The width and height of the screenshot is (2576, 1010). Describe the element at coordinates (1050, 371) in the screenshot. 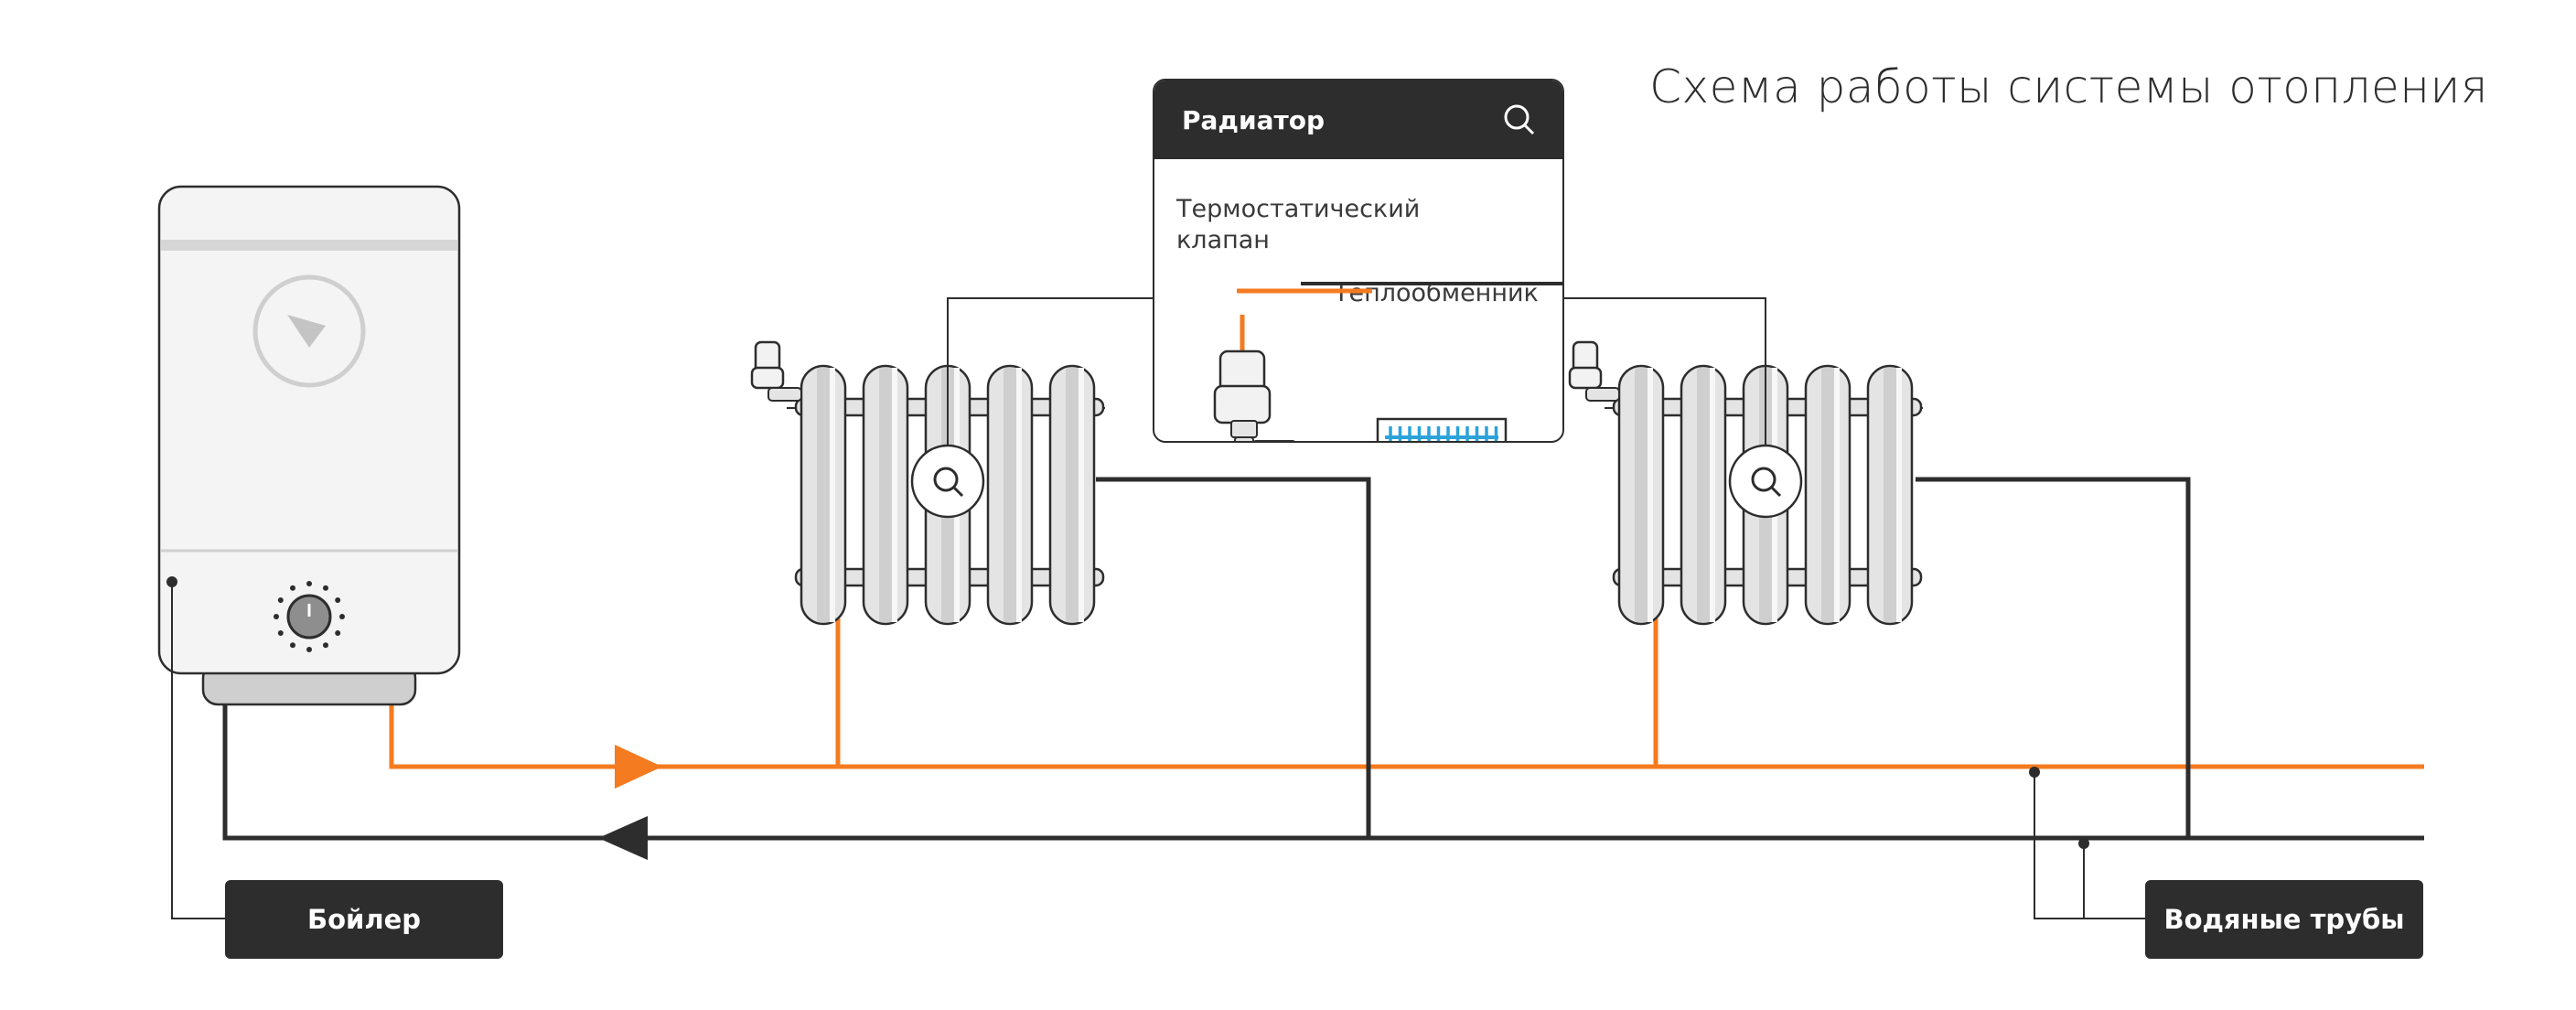

I see `popup-leader-left` at that location.